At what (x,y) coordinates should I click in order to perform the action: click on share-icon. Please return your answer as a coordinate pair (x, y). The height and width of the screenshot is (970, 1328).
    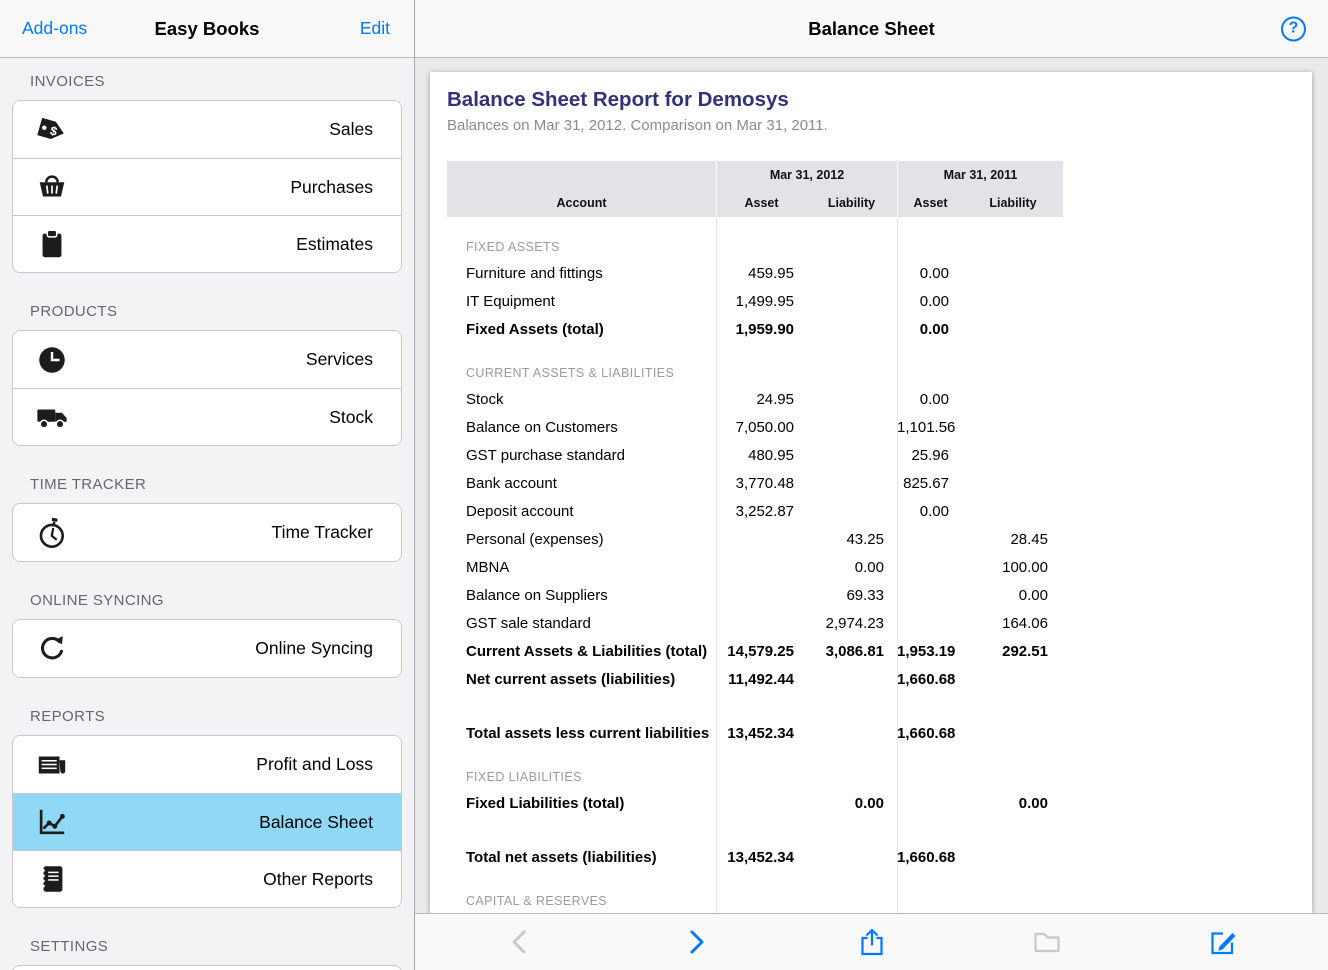
    Looking at the image, I should click on (872, 942).